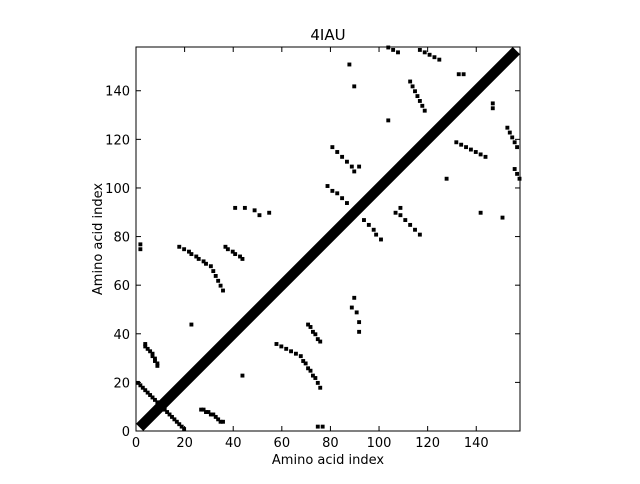 This screenshot has width=640, height=484. What do you see at coordinates (136, 443) in the screenshot?
I see `x-tick-label: 0` at bounding box center [136, 443].